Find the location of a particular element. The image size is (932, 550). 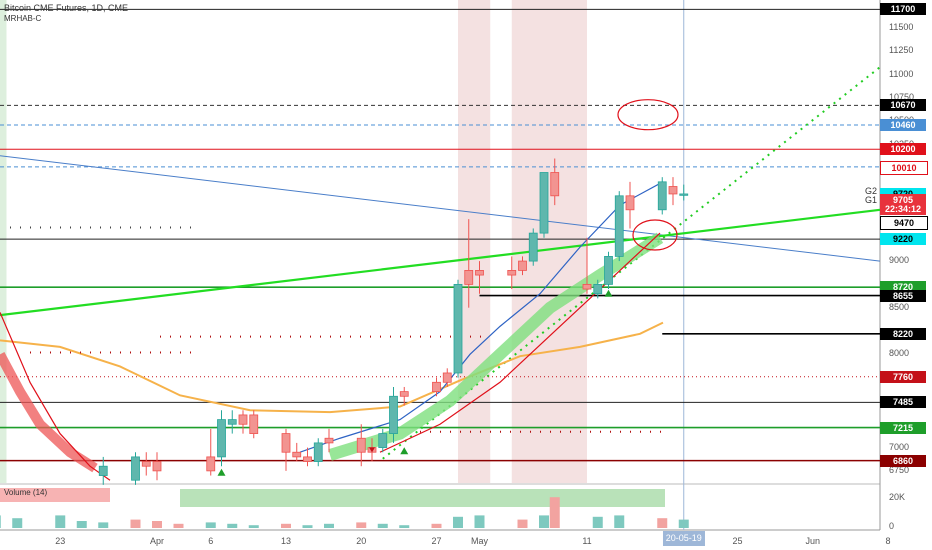

volume-label: Volume (14) is located at coordinates (26, 492).